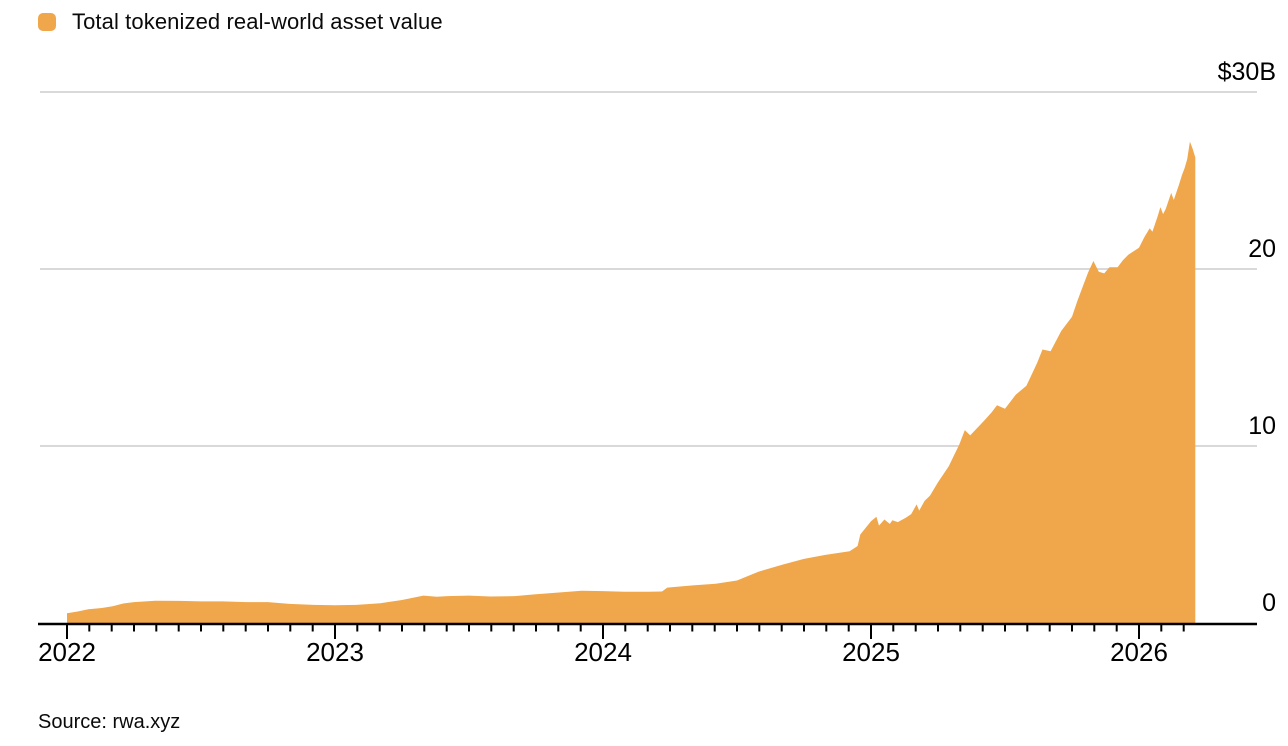  What do you see at coordinates (67, 652) in the screenshot?
I see `x-axis-year-label: 2022` at bounding box center [67, 652].